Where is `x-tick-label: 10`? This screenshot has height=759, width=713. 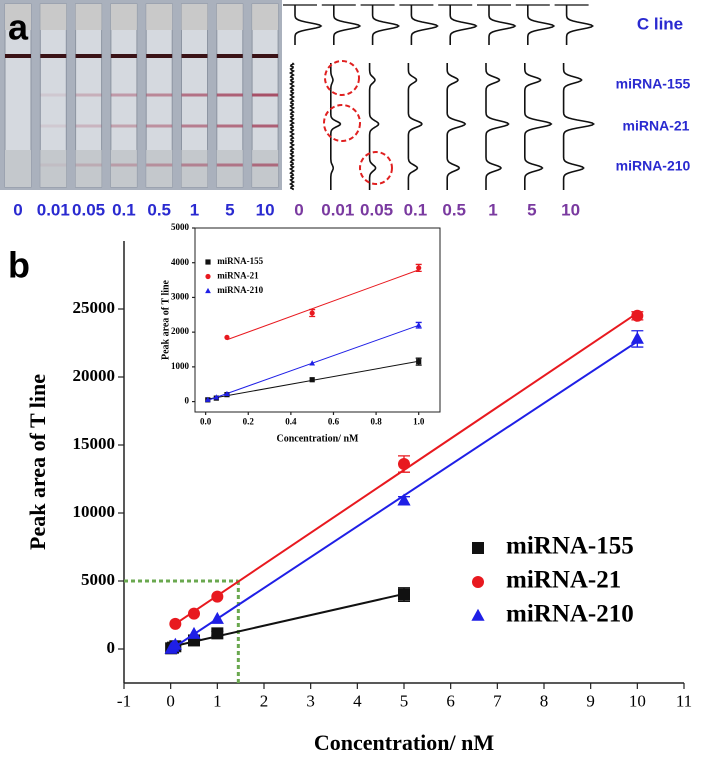 x-tick-label: 10 is located at coordinates (637, 701).